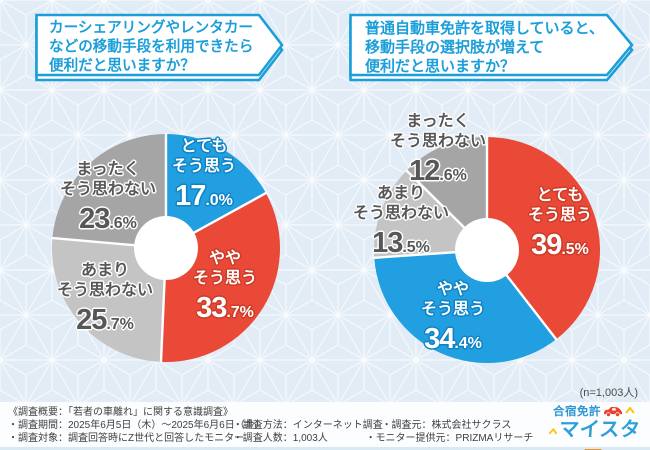  Describe the element at coordinates (225, 308) in the screenshot. I see `percent-value: 33.7%` at that location.